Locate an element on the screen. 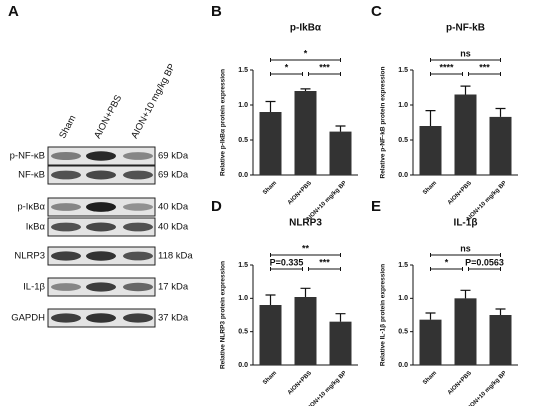 Image resolution: width=550 pixels, height=406 pixels. y-axis-label: Relative NLRP3 protein expression is located at coordinates (223, 315).